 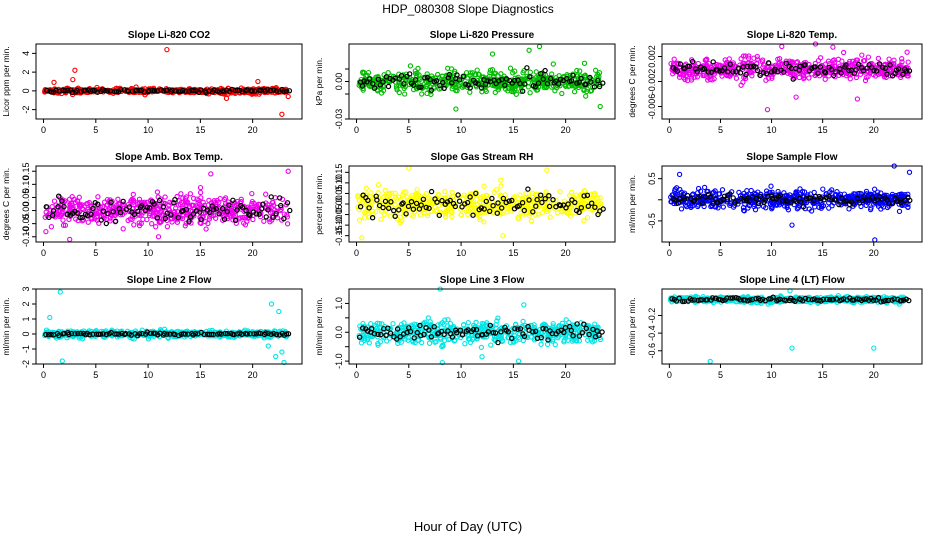 I want to click on y-axis-label: percent per min., so click(x=319, y=203).